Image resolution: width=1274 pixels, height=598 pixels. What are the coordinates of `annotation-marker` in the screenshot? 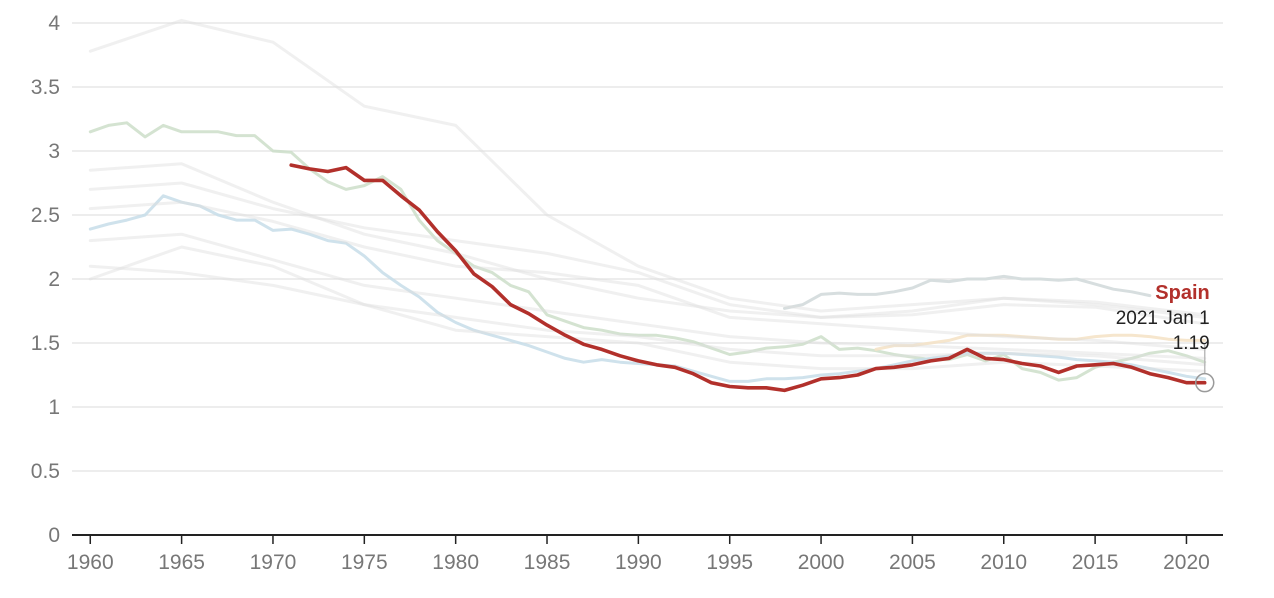 It's located at (1204, 382).